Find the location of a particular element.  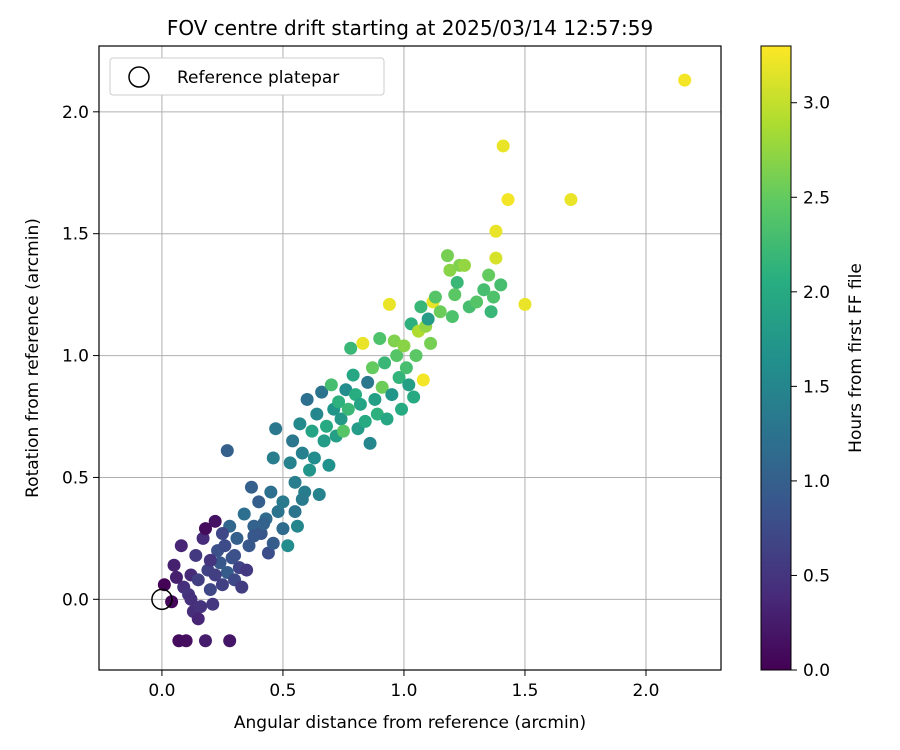

colorbar-tick-label: 0.5 is located at coordinates (816, 576).